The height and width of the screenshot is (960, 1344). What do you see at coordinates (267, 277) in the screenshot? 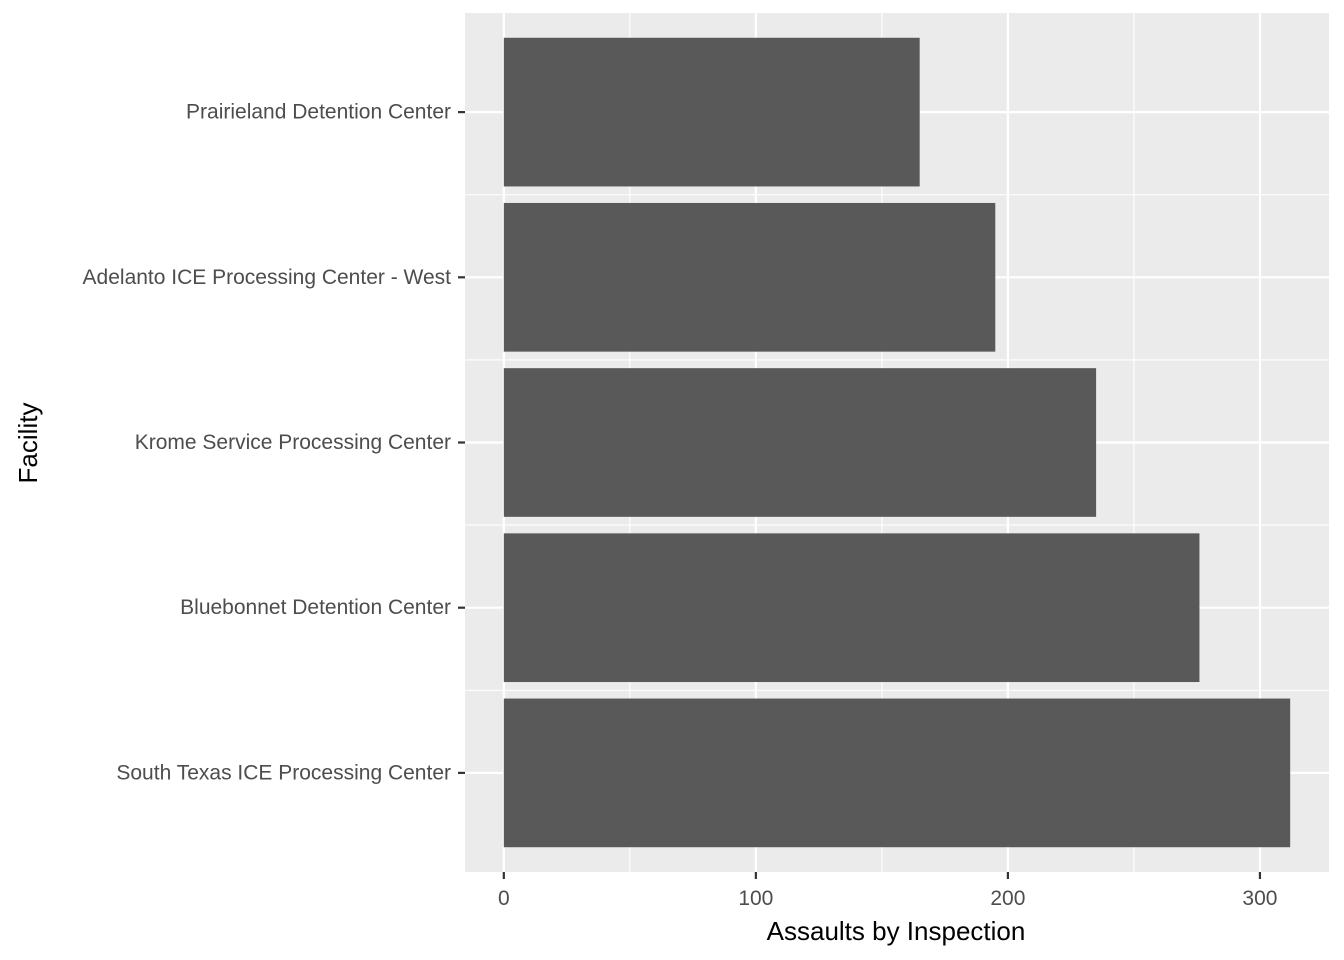
I see `y-tick-label: Adelanto ICE Processing Center - West` at bounding box center [267, 277].